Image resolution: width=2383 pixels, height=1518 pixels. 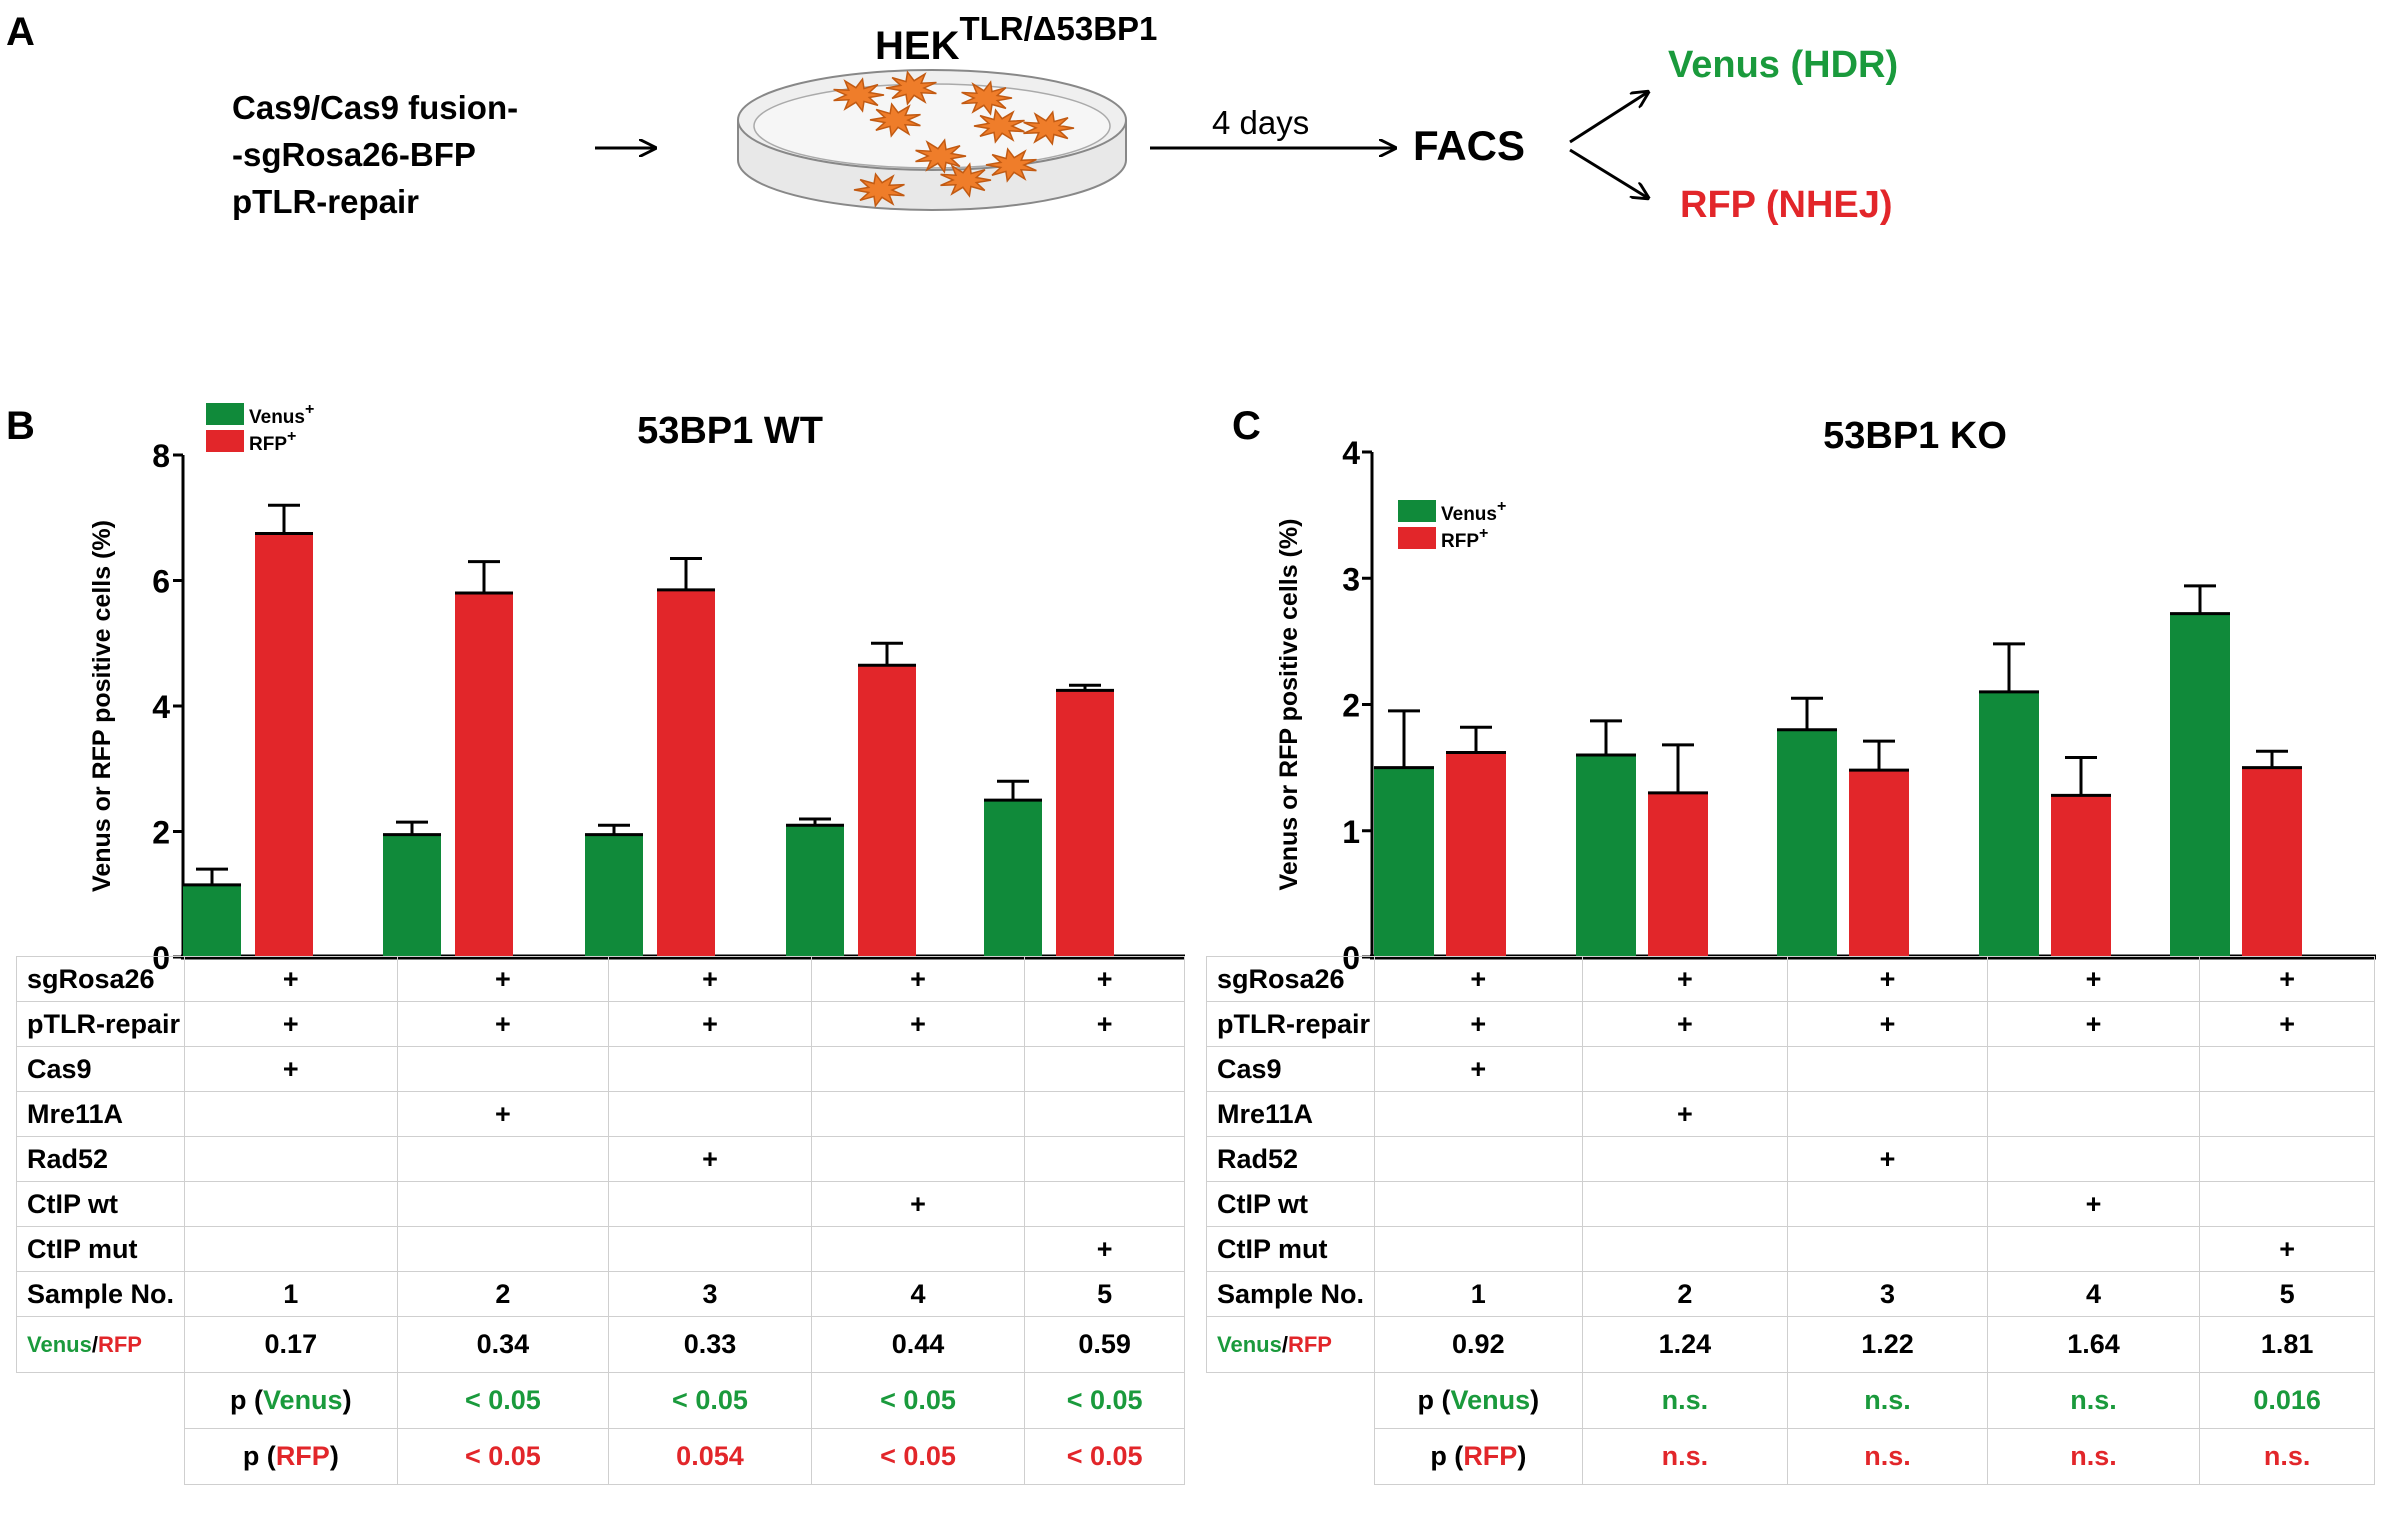 I want to click on arrow-to-venus, so click(x=1608, y=118).